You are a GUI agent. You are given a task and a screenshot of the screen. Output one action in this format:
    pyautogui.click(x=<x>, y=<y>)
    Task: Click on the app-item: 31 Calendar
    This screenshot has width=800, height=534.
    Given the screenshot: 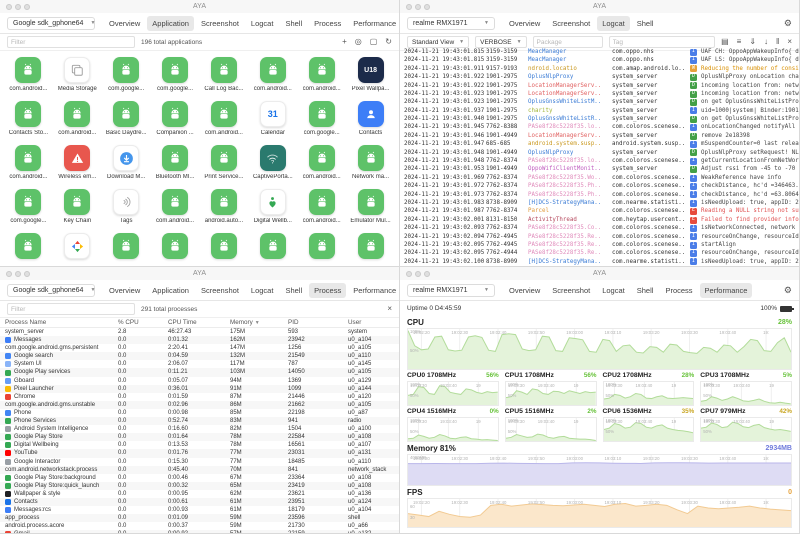 What is the action you would take?
    pyautogui.click(x=272, y=119)
    